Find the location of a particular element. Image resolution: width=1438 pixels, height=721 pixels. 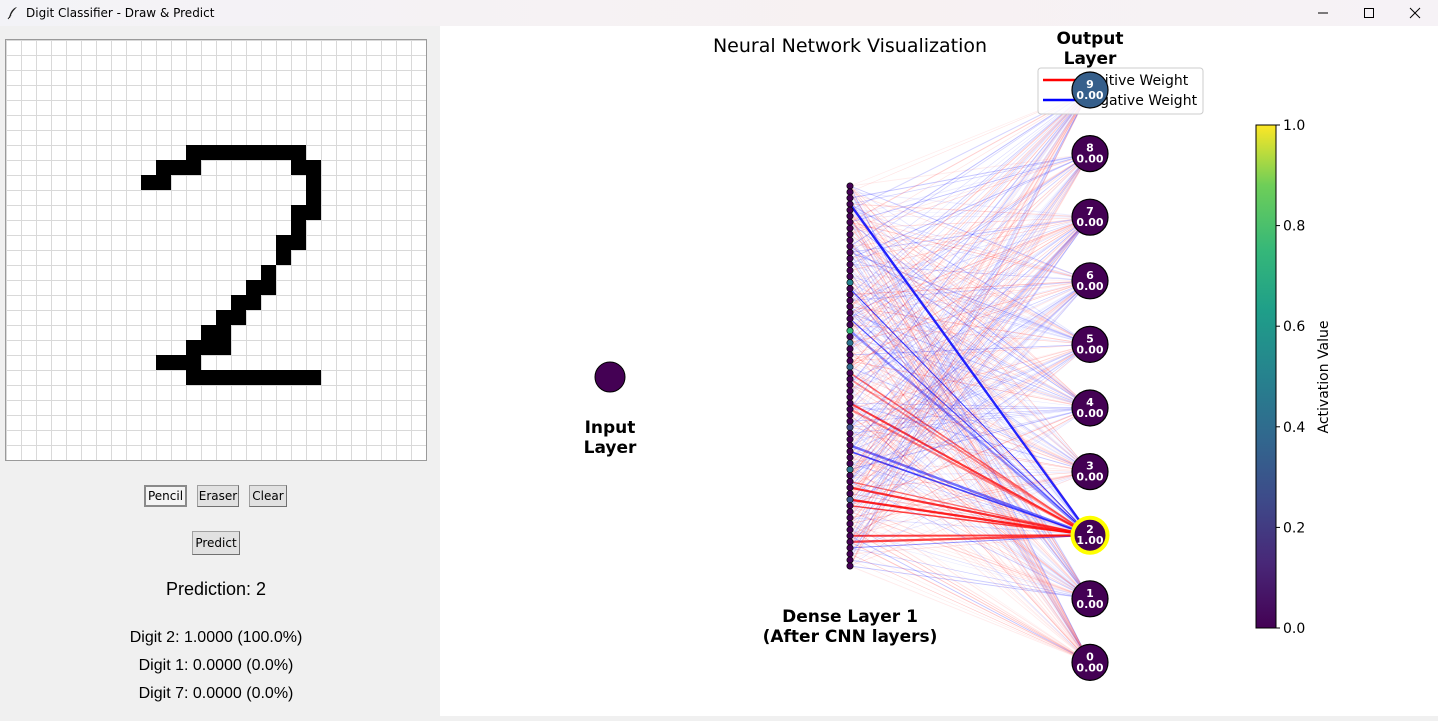

output-node-value: 1.00 is located at coordinates (1089, 540).